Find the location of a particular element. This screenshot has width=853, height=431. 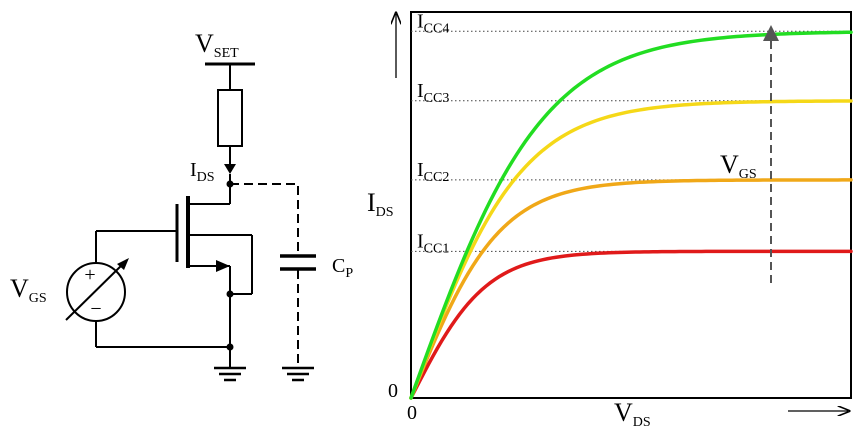

y-axis-label: IDS is located at coordinates (380, 204).